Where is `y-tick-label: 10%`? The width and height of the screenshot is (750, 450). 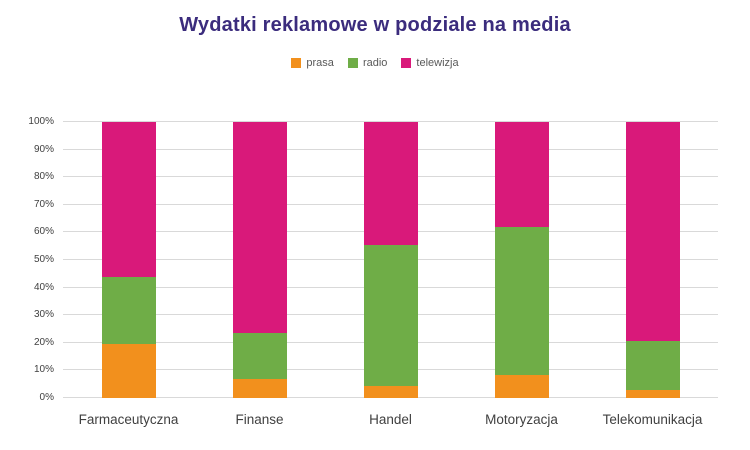
y-tick-label: 10% is located at coordinates (43, 370).